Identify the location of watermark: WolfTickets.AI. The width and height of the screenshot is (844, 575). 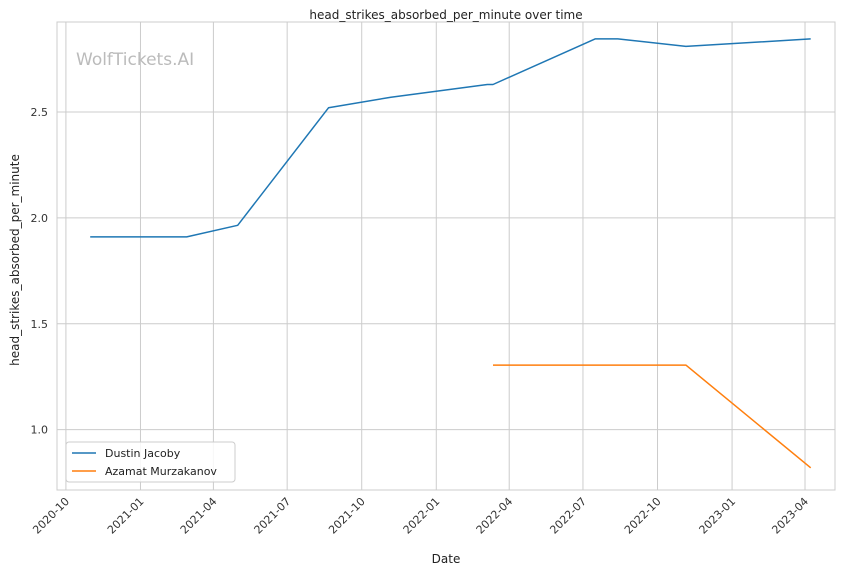
(135, 60).